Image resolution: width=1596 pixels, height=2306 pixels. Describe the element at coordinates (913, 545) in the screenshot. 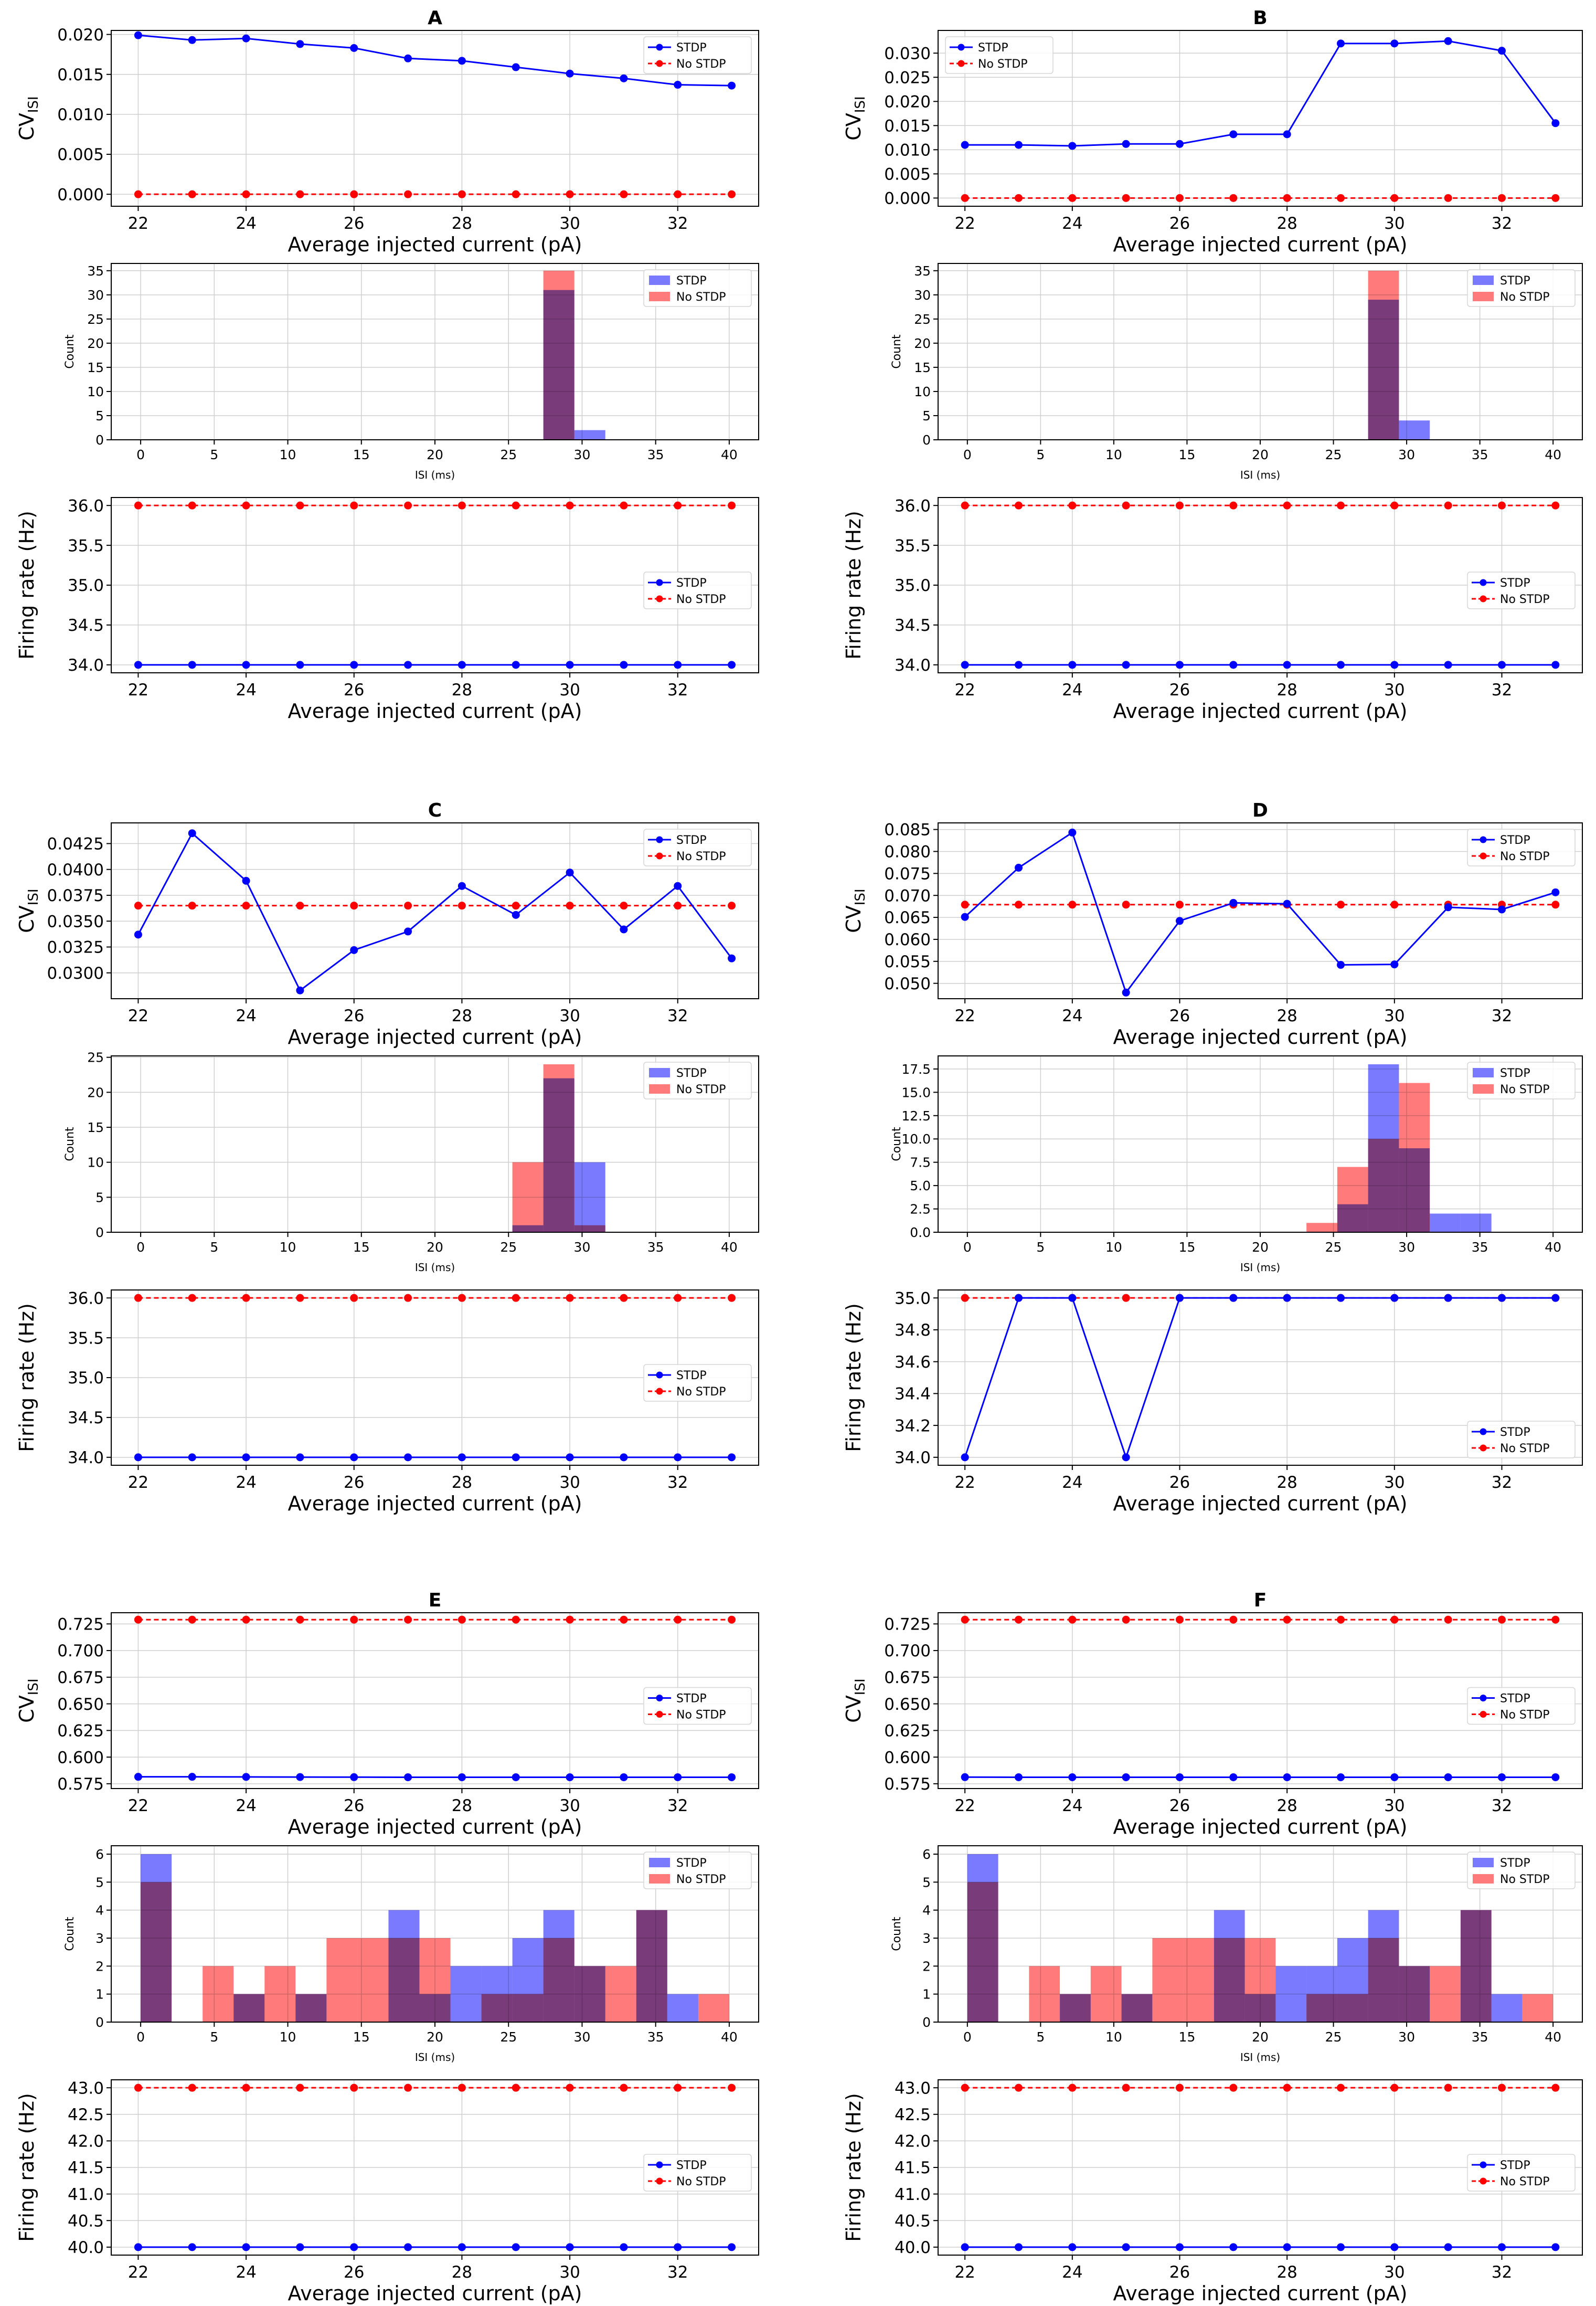

I see `y-tick-label: 35.5` at that location.